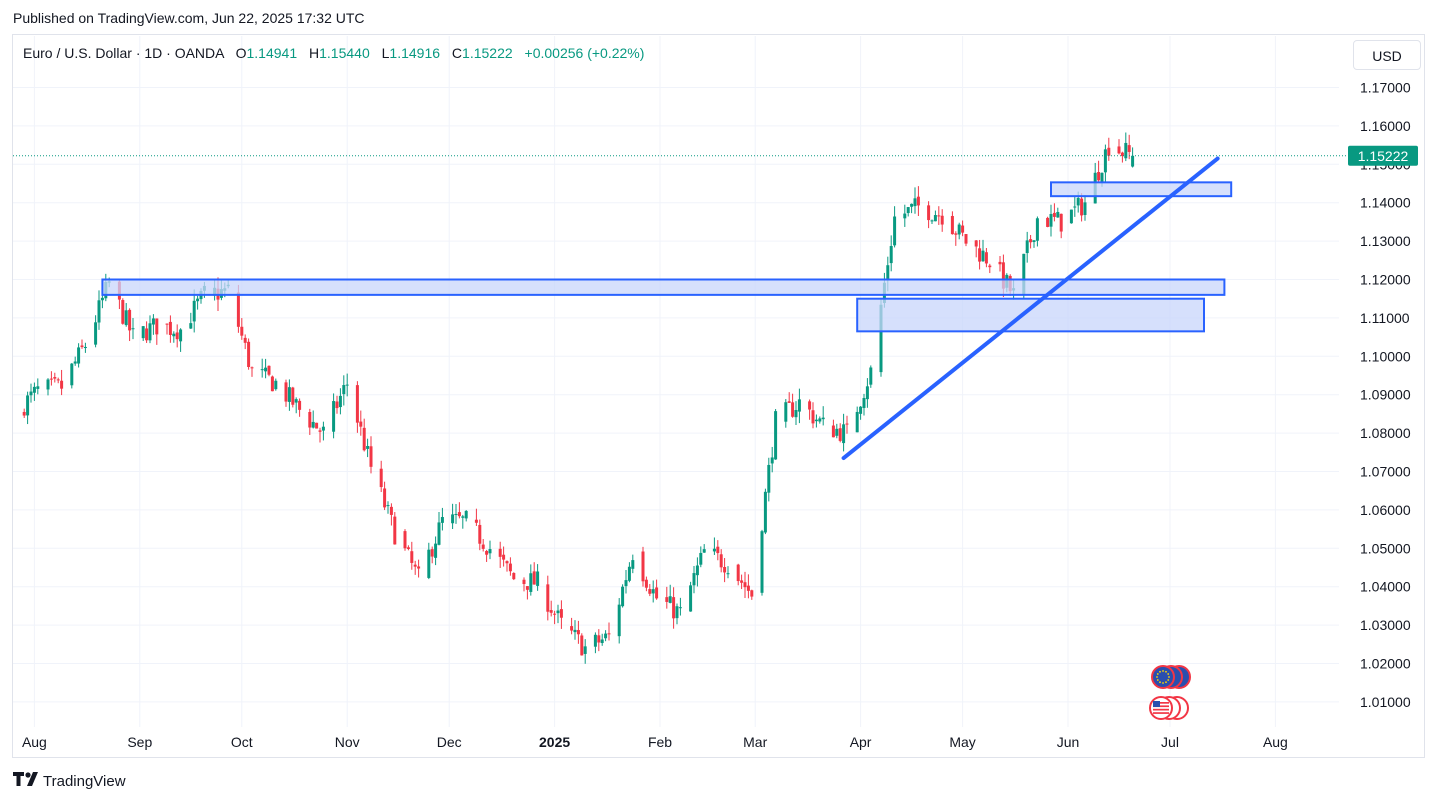 The width and height of the screenshot is (1438, 803). I want to click on open-label: O, so click(241, 53).